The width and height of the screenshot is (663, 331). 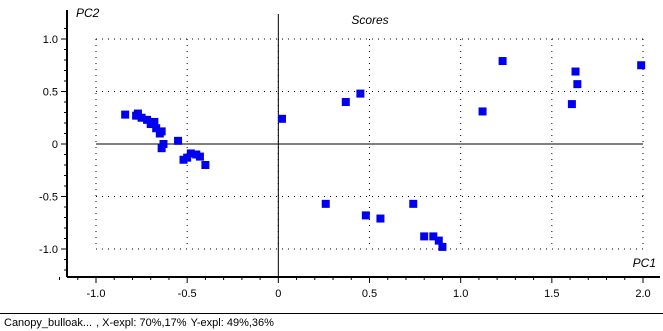 What do you see at coordinates (88, 13) in the screenshot?
I see `y-axis-label: PC2` at bounding box center [88, 13].